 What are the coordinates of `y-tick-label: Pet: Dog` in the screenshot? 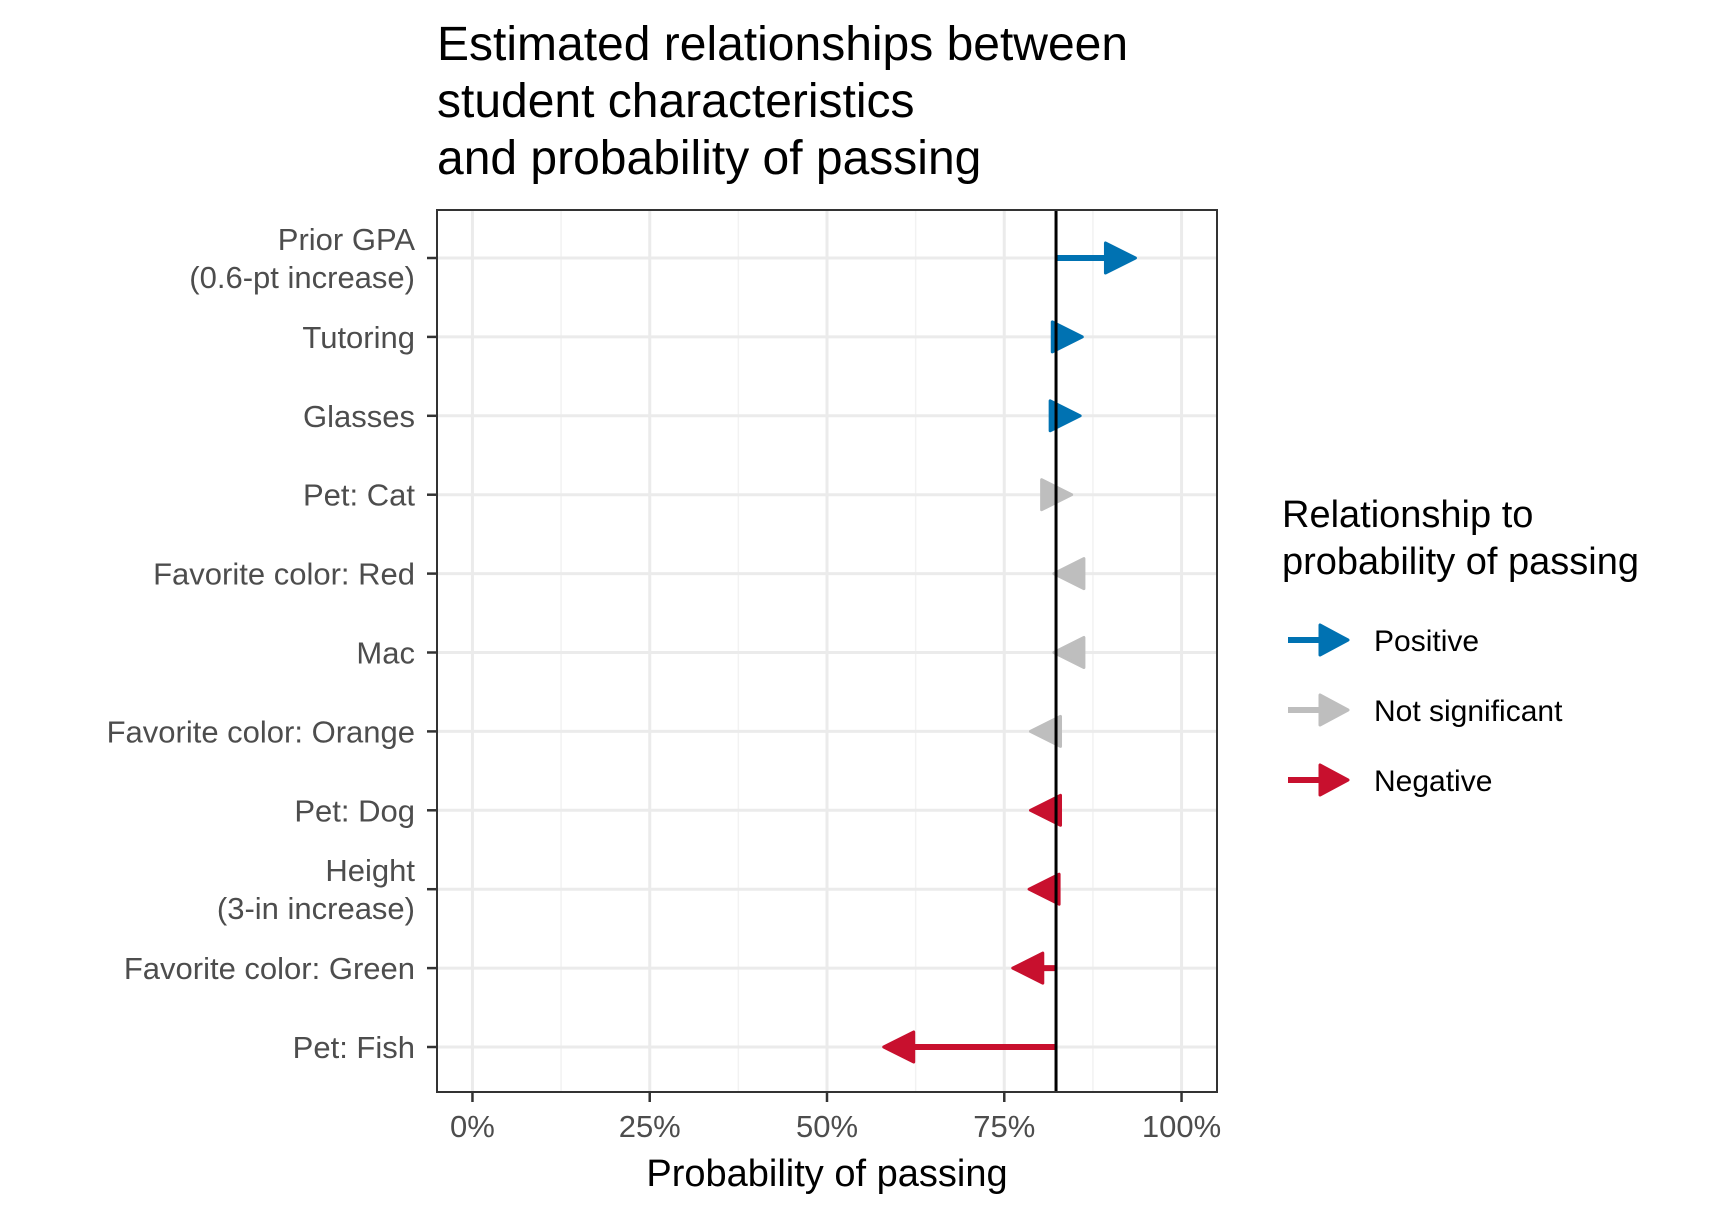 It's located at (354, 810).